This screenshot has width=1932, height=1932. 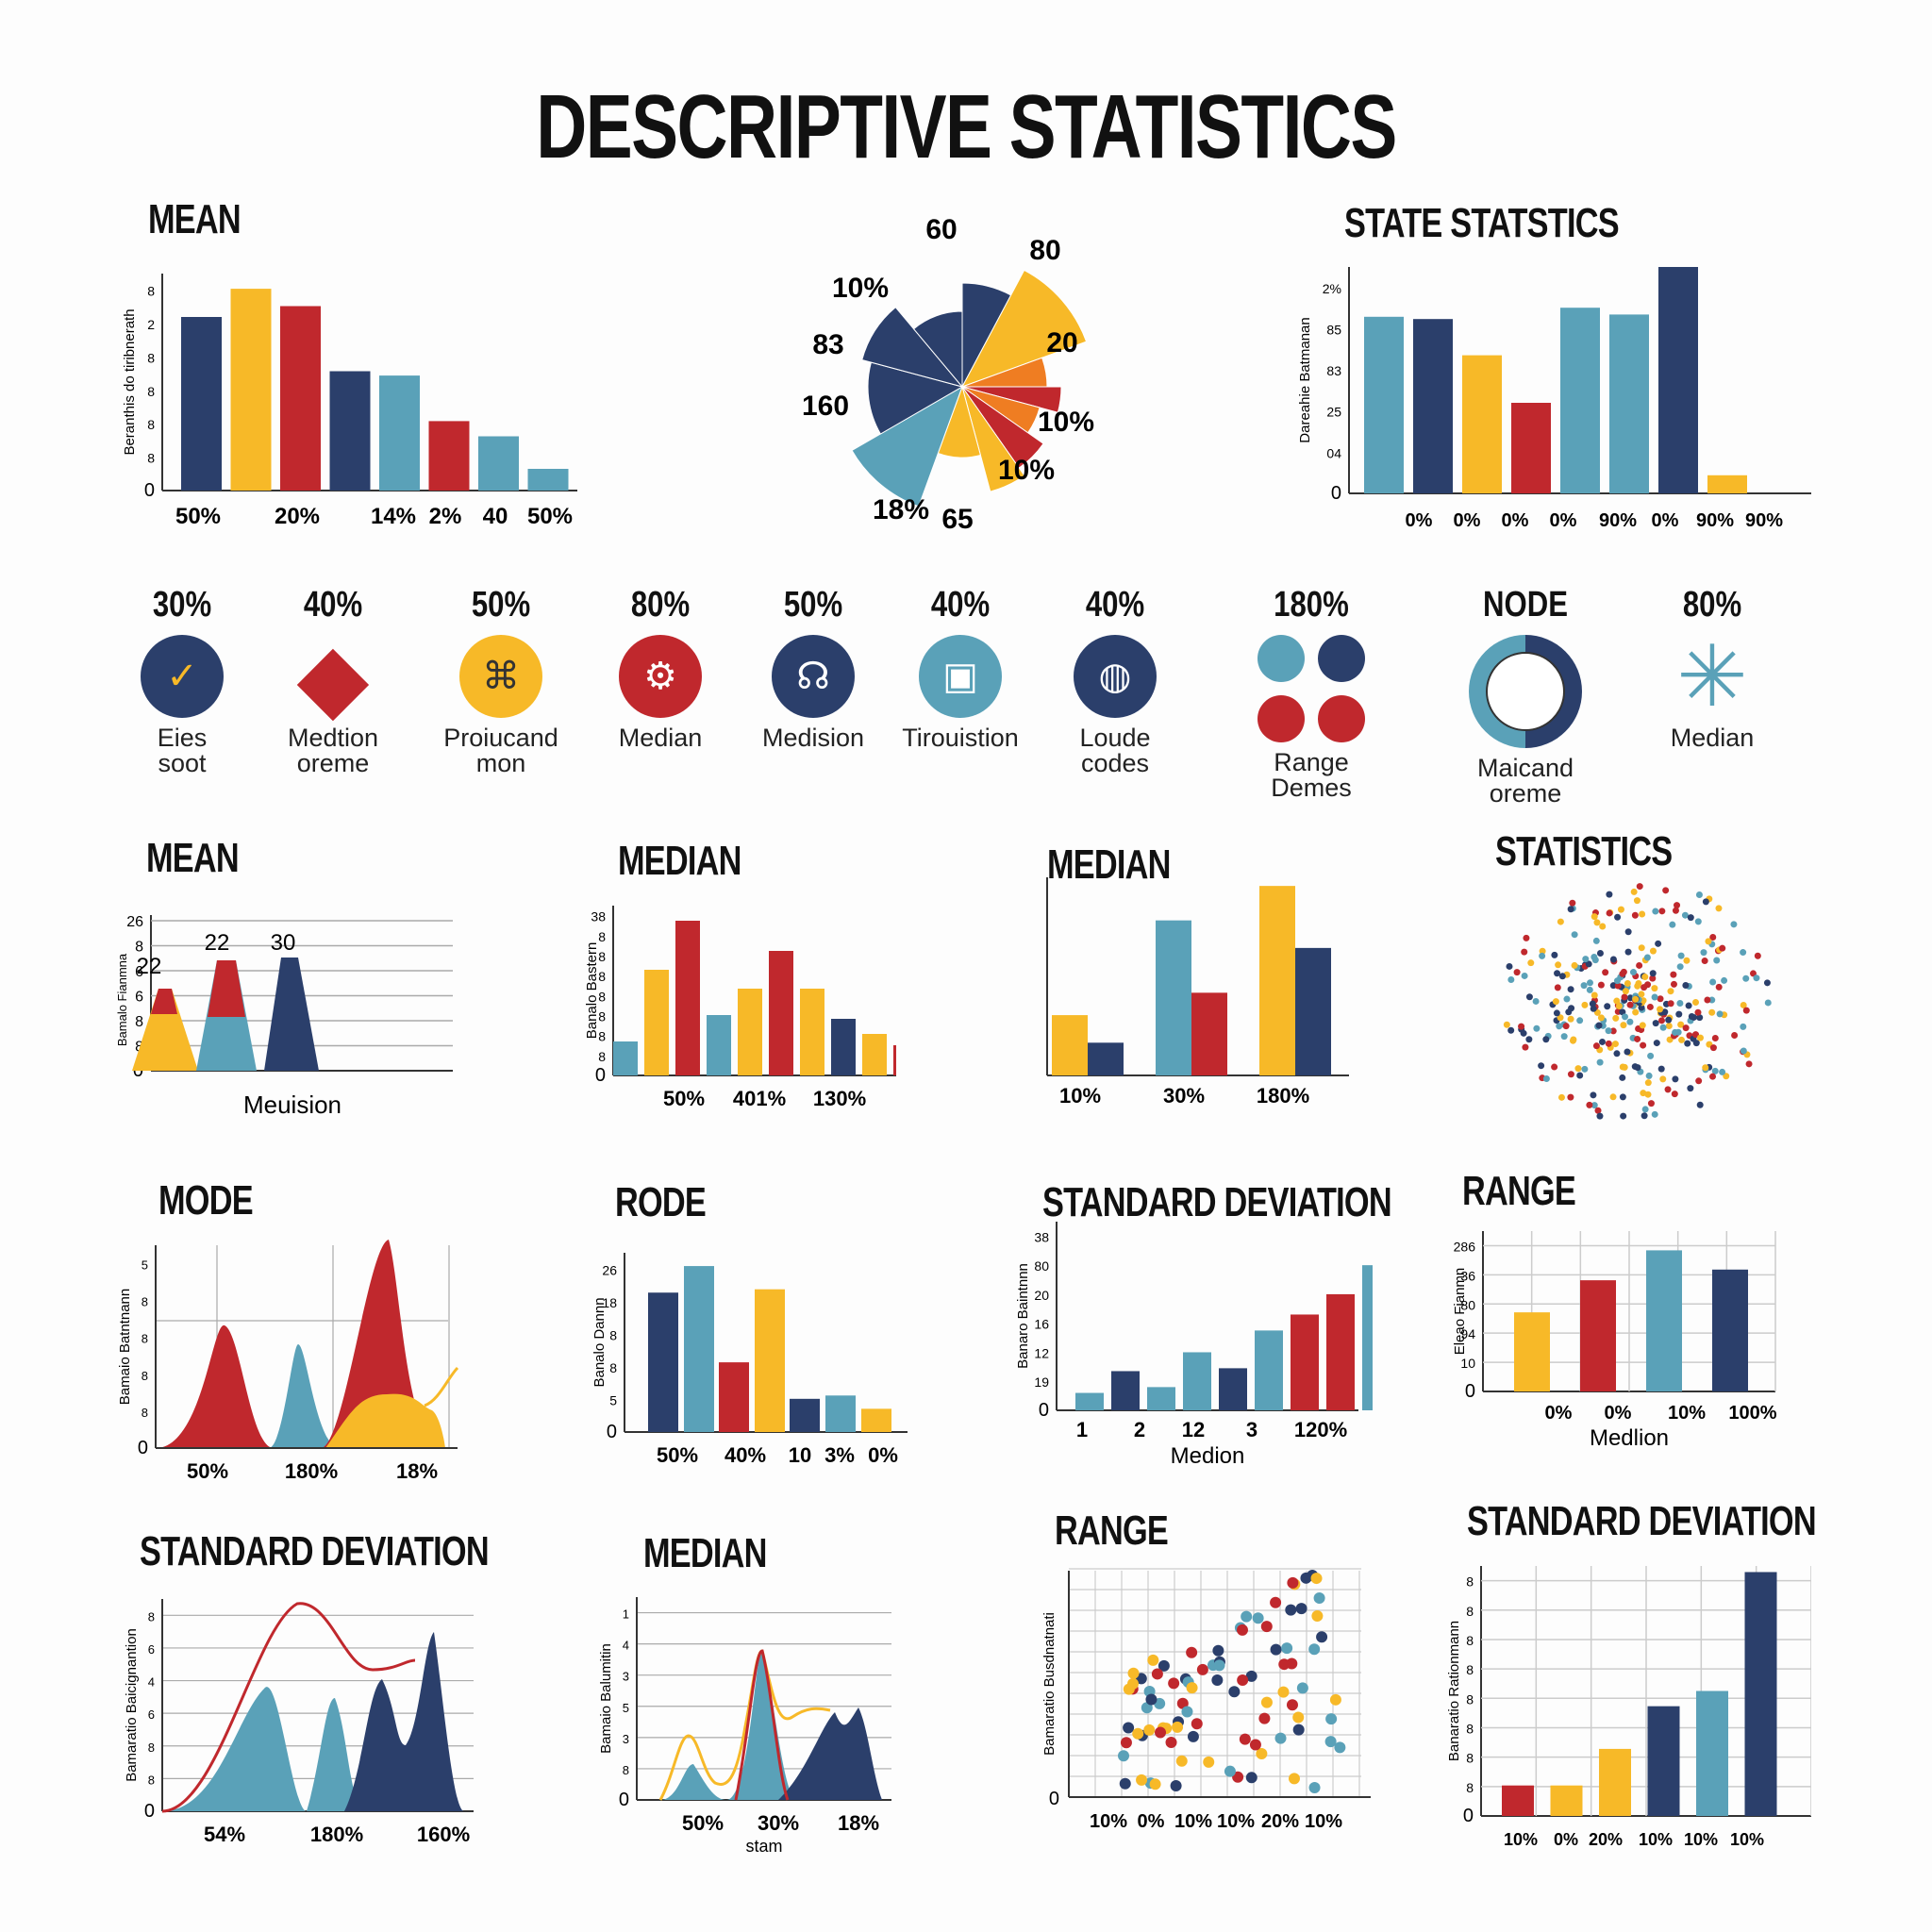 What do you see at coordinates (501, 751) in the screenshot?
I see `icon-label: Proiucand mon` at bounding box center [501, 751].